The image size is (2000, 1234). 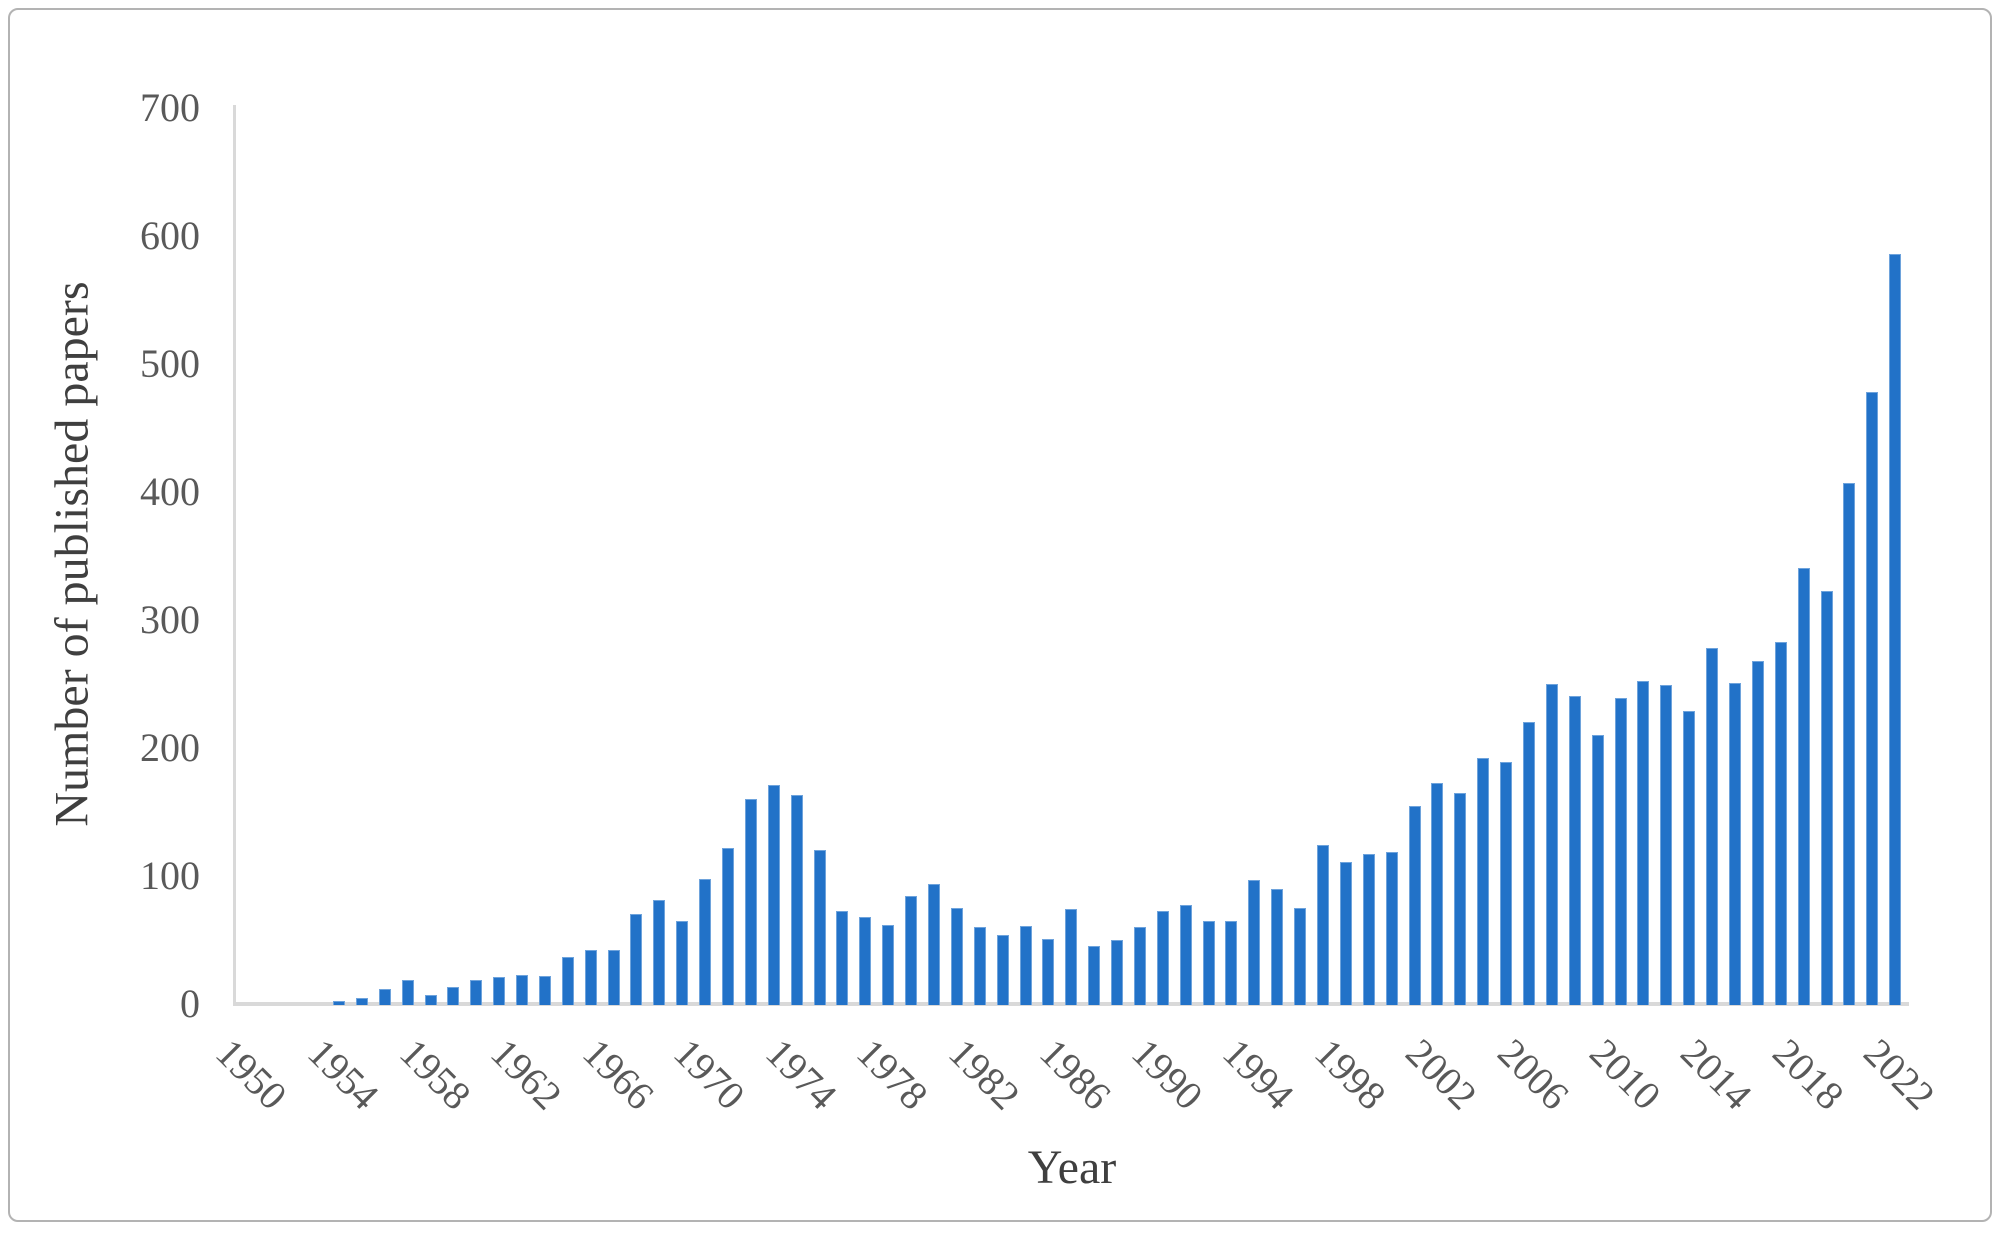 What do you see at coordinates (1254, 942) in the screenshot?
I see `bar-1994` at bounding box center [1254, 942].